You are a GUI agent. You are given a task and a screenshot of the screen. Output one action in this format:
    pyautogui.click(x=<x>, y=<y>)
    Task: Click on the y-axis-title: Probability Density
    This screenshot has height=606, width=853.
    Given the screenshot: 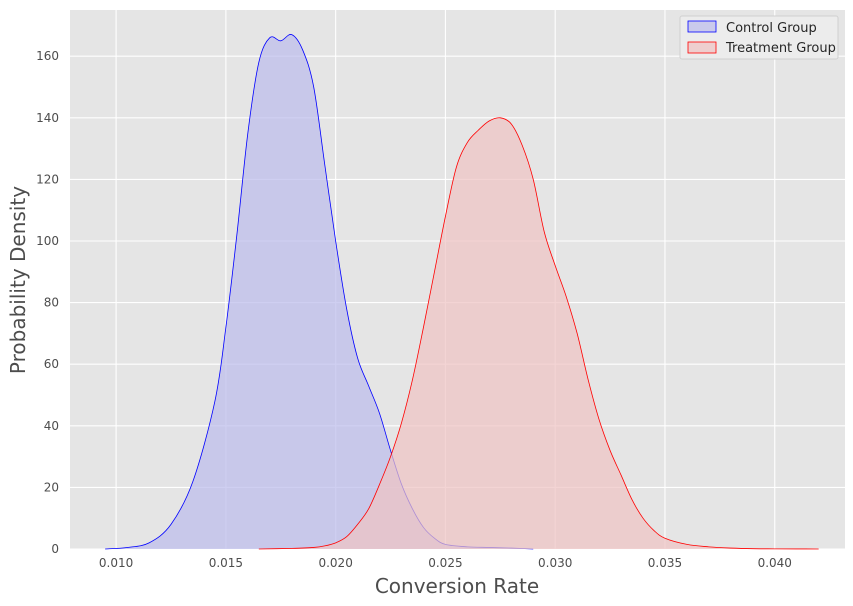 What is the action you would take?
    pyautogui.click(x=18, y=280)
    